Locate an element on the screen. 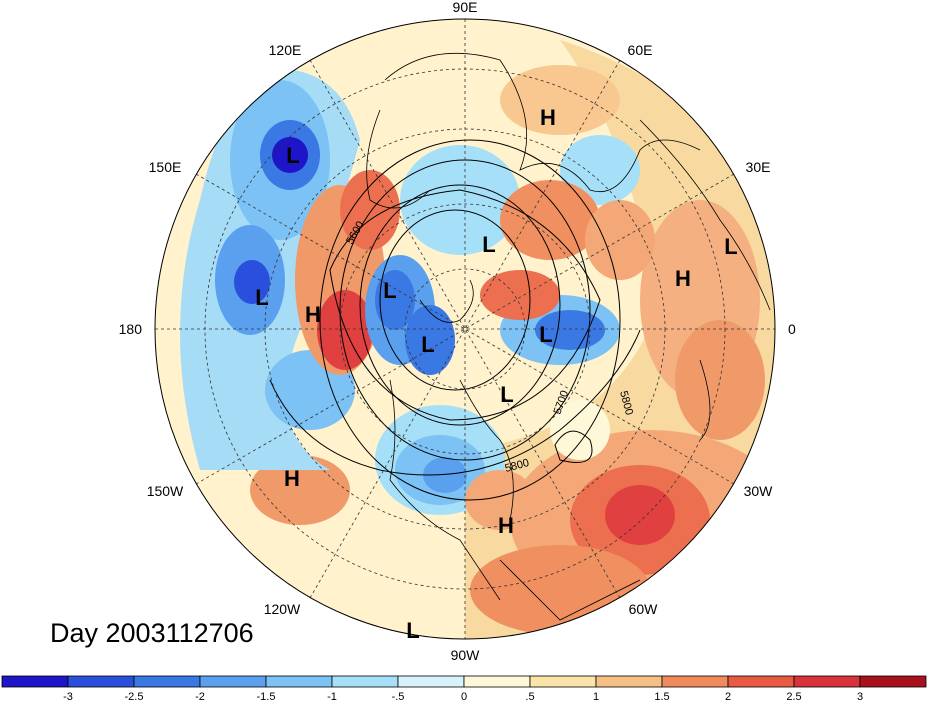  lon-label-120E: 120E is located at coordinates (285, 50).